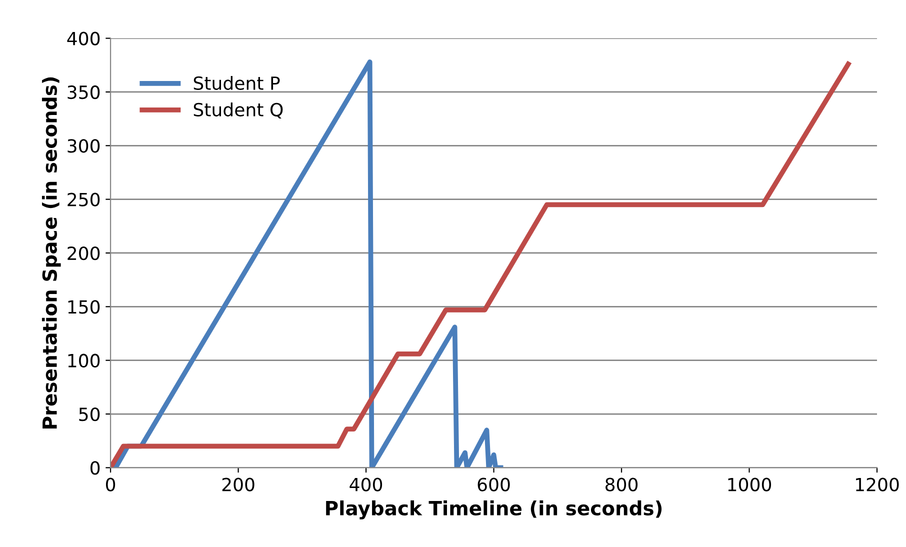 The image size is (906, 547). I want to click on y-tick-label: 100, so click(84, 361).